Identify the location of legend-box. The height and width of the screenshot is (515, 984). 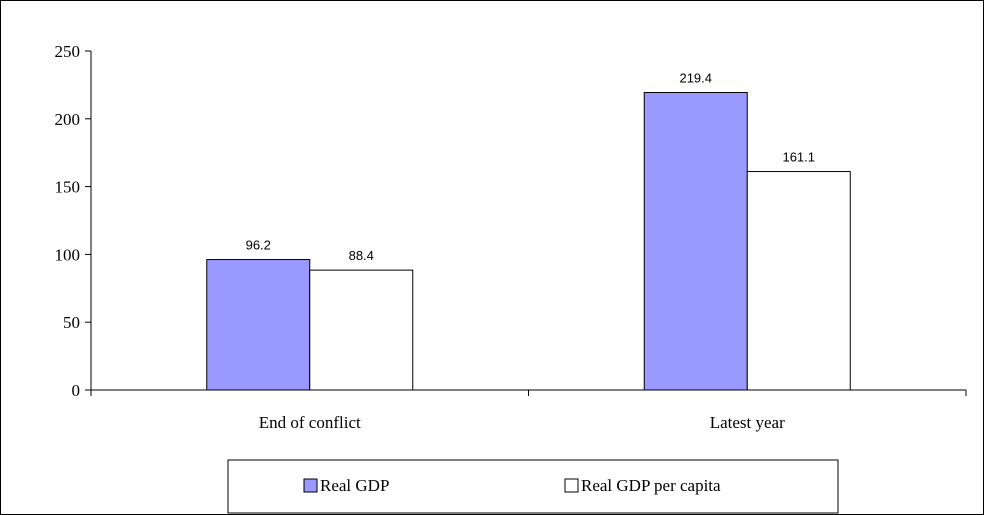
(533, 486).